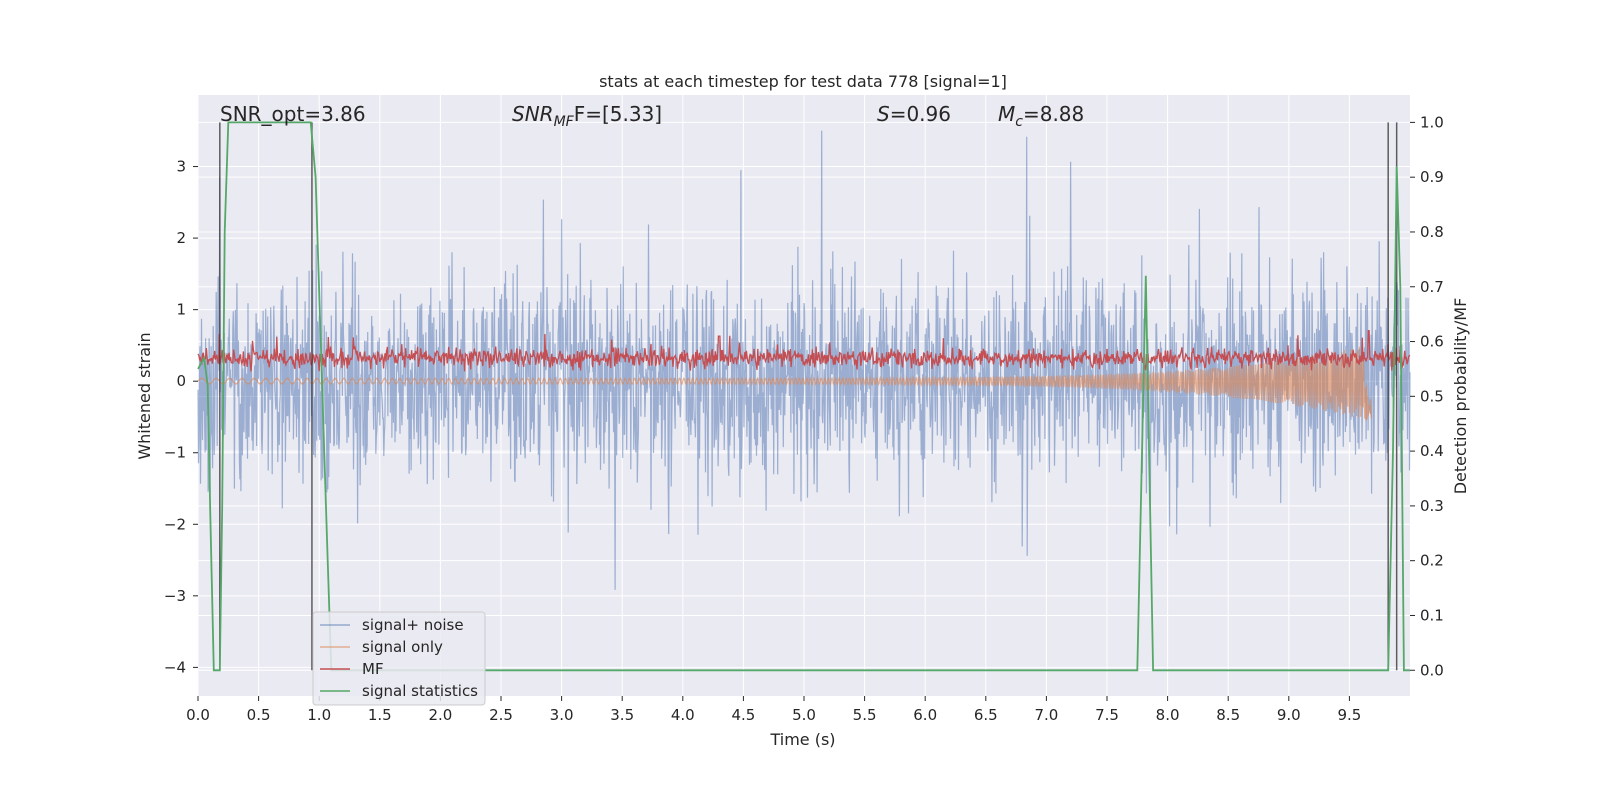 This screenshot has width=1600, height=800. I want to click on legend-label: signal+ noise, so click(413, 625).